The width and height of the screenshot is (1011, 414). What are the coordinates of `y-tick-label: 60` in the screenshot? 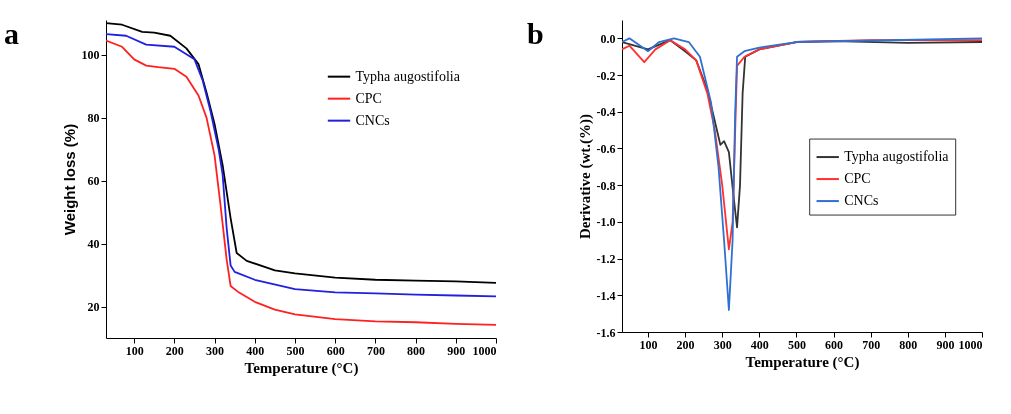 It's located at (93, 181).